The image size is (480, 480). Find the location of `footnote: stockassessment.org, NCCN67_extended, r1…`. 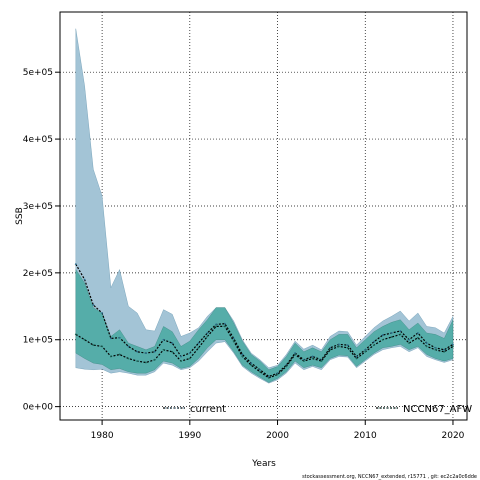

footnote: stockassessment.org, NCCN67_extended, r1… is located at coordinates (389, 477).